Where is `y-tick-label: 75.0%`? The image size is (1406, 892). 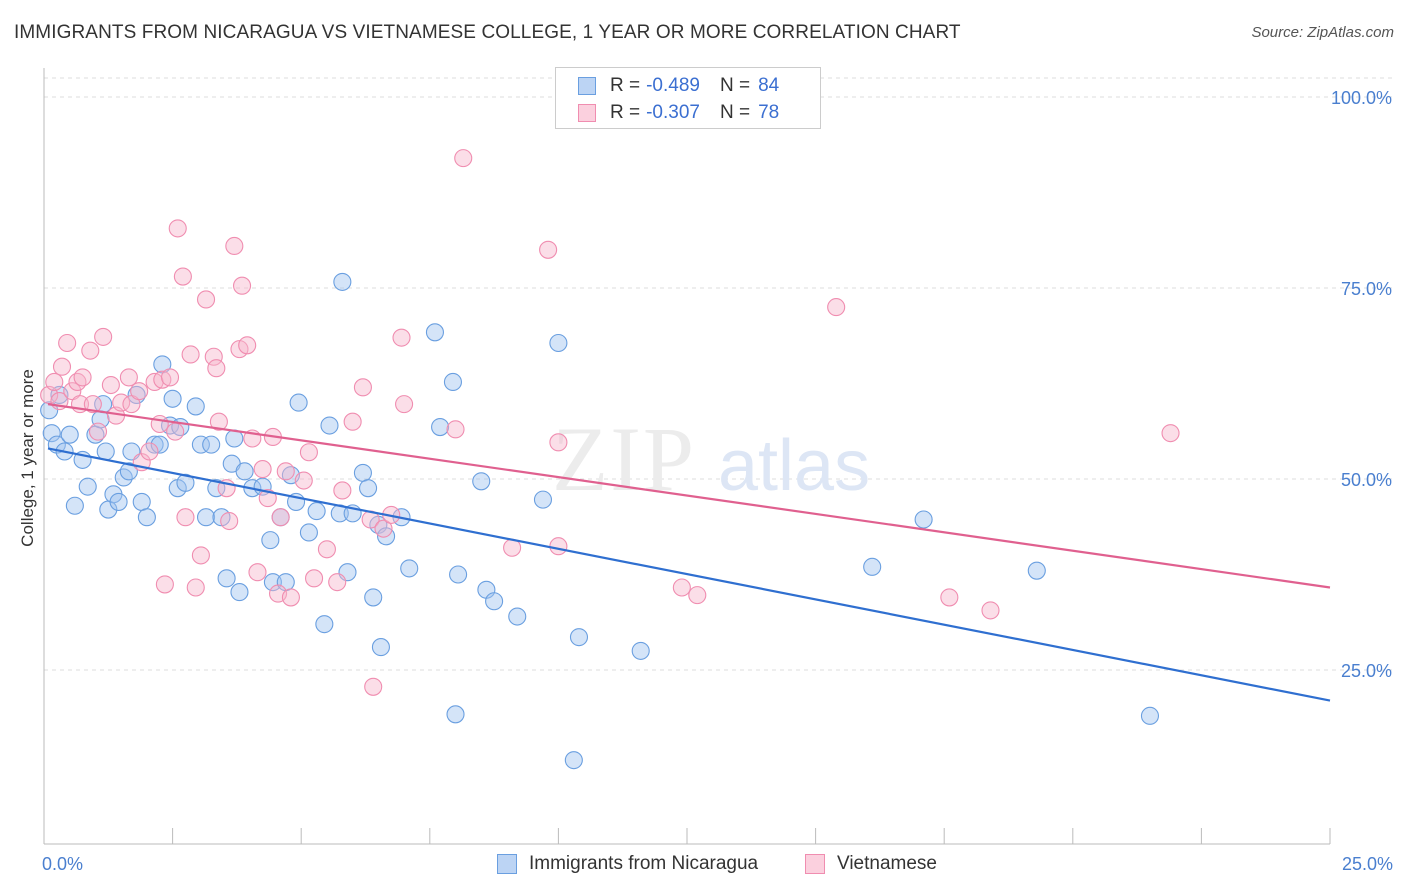 y-tick-label: 75.0% is located at coordinates (1366, 289).